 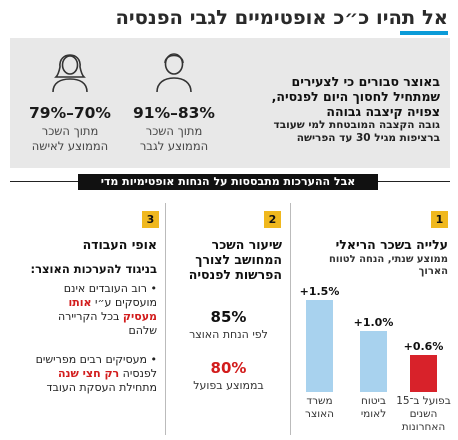 I want to click on col2-title-1: שיעור השכר, so click(x=246, y=244).